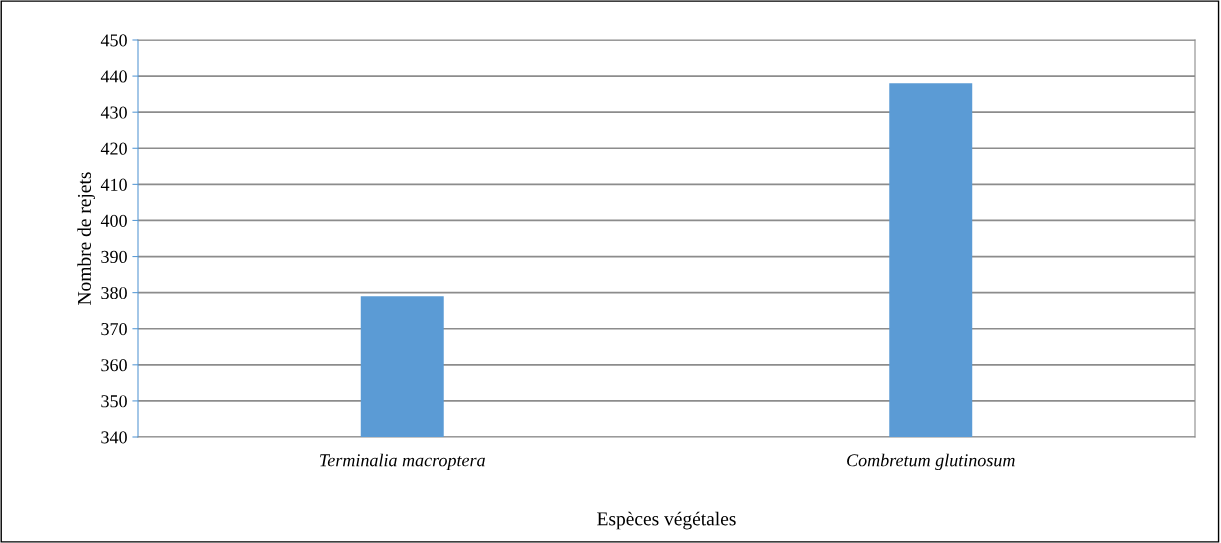 The image size is (1221, 543). What do you see at coordinates (113, 76) in the screenshot?
I see `y-tick-label: 440` at bounding box center [113, 76].